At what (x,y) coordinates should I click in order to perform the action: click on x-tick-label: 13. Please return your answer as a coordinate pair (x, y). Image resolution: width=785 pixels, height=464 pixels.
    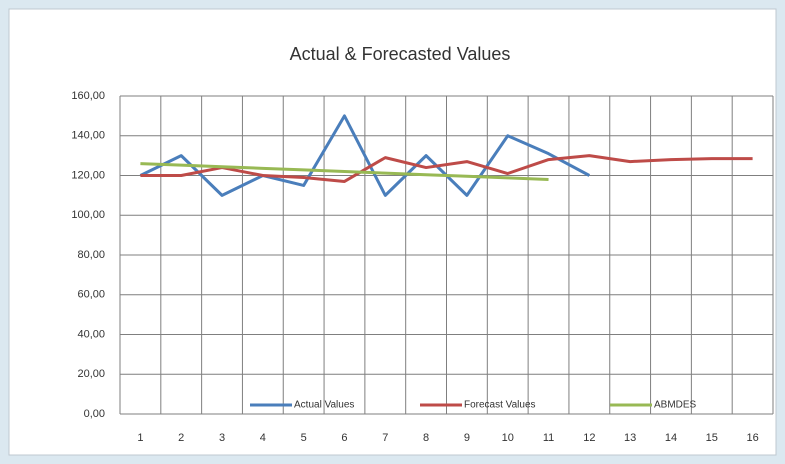
    Looking at the image, I should click on (630, 438).